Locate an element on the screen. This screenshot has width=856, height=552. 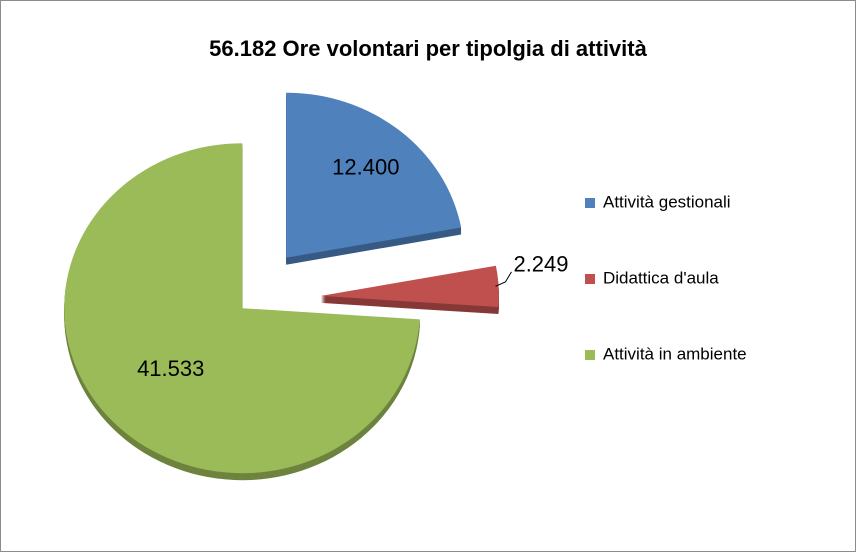
data-label: 12.400 is located at coordinates (365, 167).